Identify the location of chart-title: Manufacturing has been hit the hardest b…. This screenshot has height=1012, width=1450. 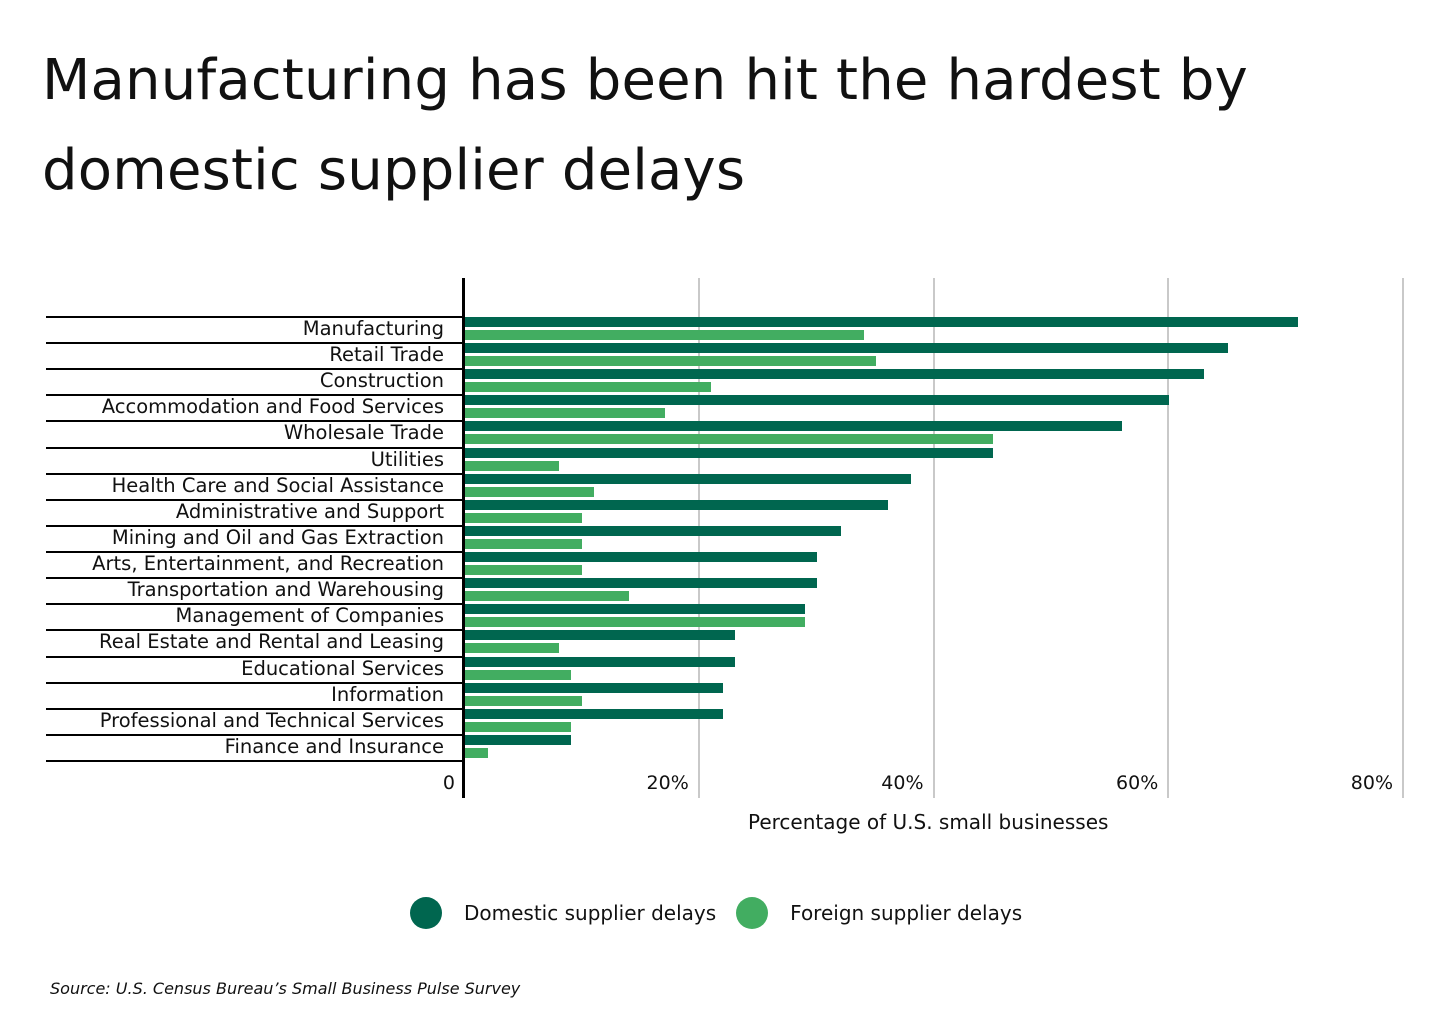
(645, 125).